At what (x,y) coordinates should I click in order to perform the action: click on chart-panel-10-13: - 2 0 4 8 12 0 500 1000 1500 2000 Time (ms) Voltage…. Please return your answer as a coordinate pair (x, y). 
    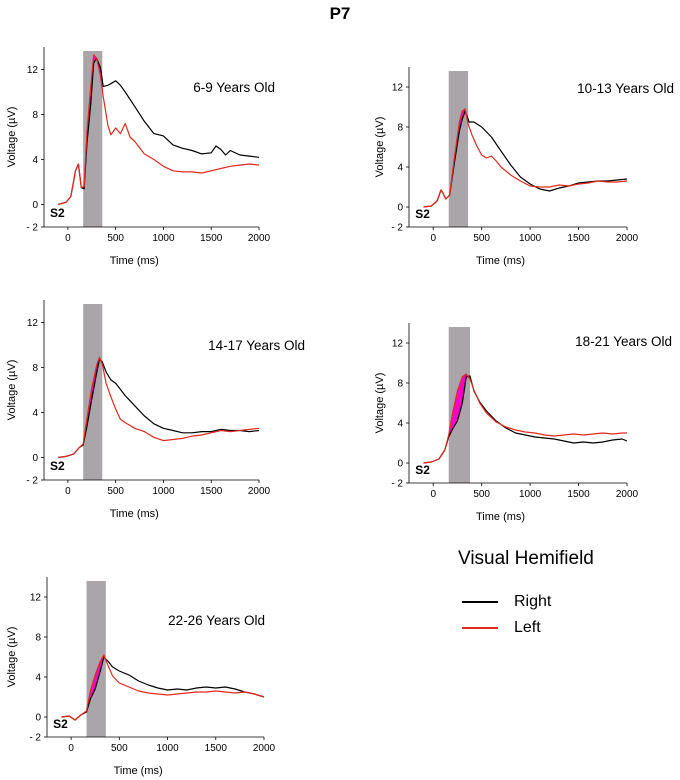
    Looking at the image, I should click on (524, 167).